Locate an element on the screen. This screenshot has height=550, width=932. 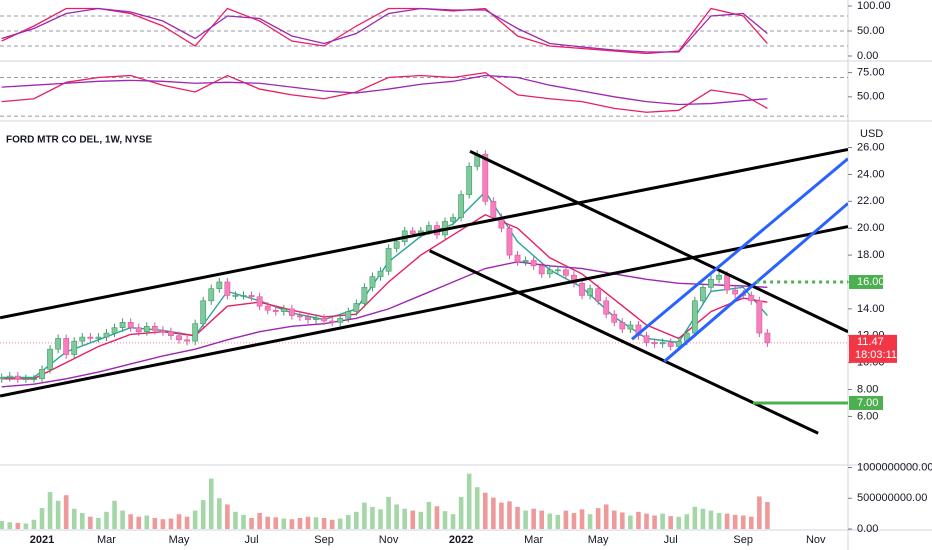
stoch-tick-label: 100.00 is located at coordinates (874, 6).